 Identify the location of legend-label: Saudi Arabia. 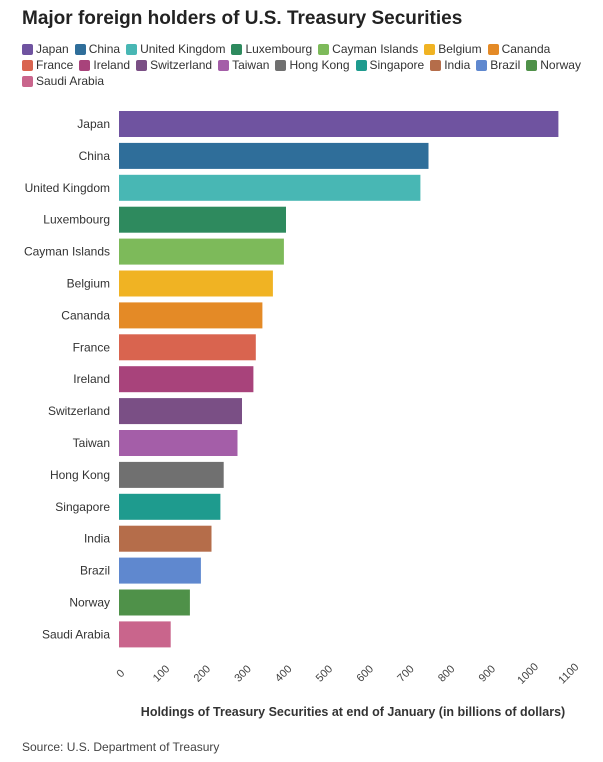
(70, 81).